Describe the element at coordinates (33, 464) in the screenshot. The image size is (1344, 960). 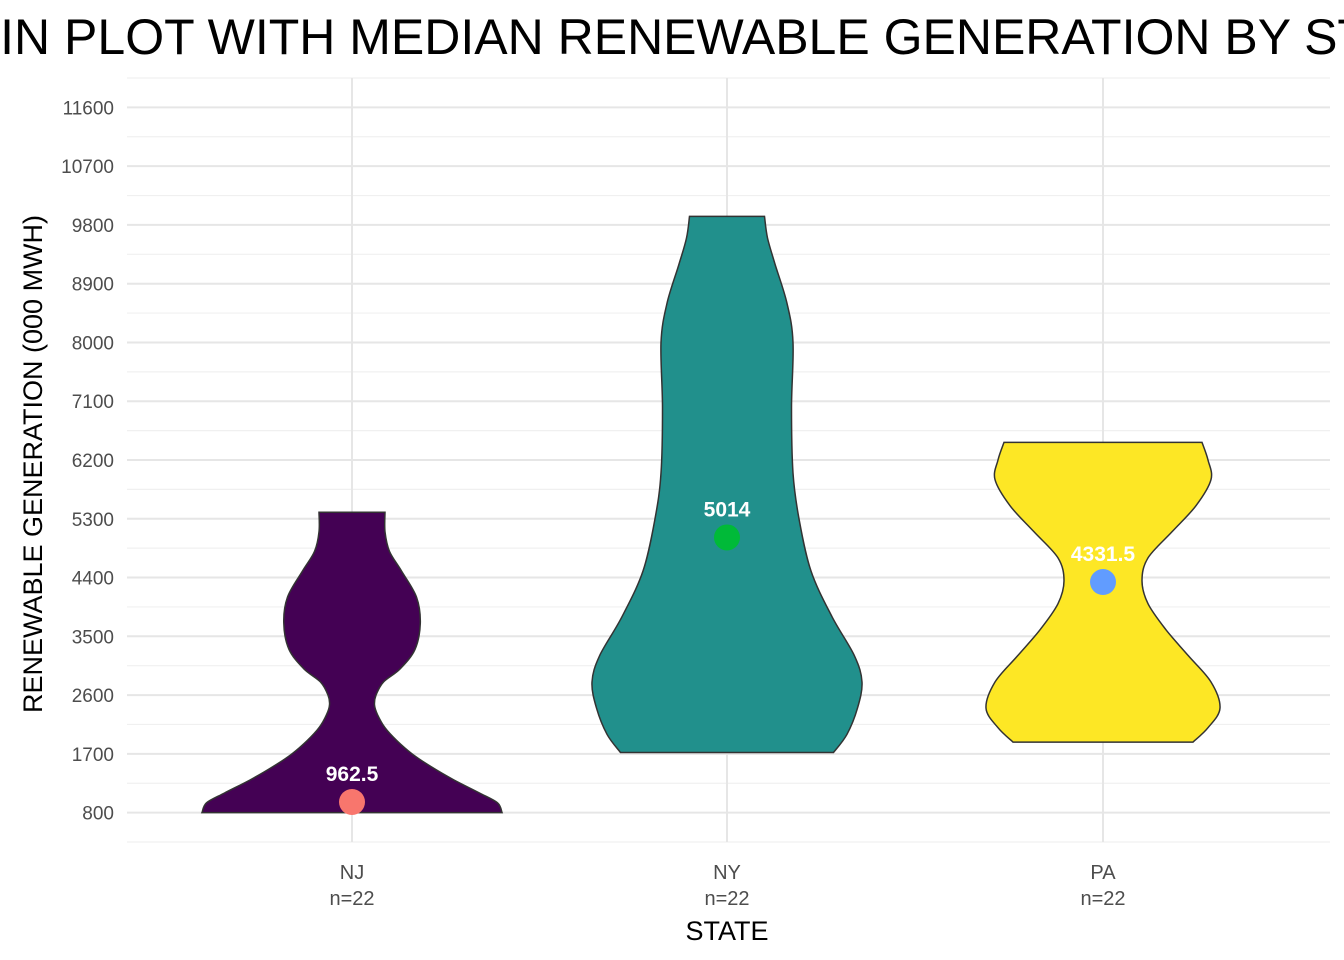
I see `y-axis-label: RENEWABLE GENERATION (000 MWH)` at that location.